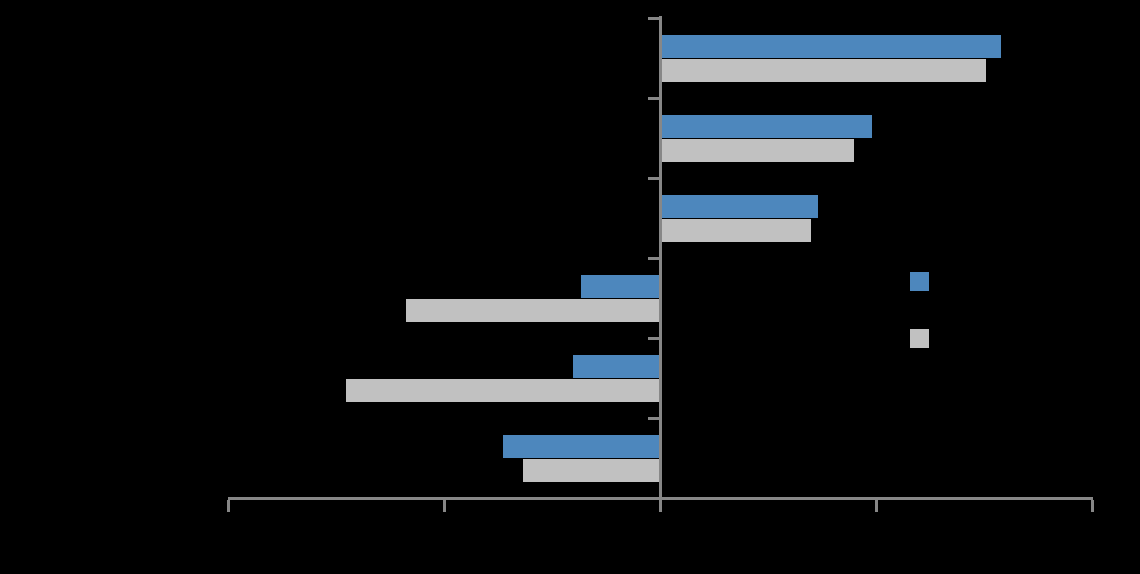 Image resolution: width=1140 pixels, height=574 pixels. What do you see at coordinates (502, 390) in the screenshot?
I see `bar-gray-row5` at bounding box center [502, 390].